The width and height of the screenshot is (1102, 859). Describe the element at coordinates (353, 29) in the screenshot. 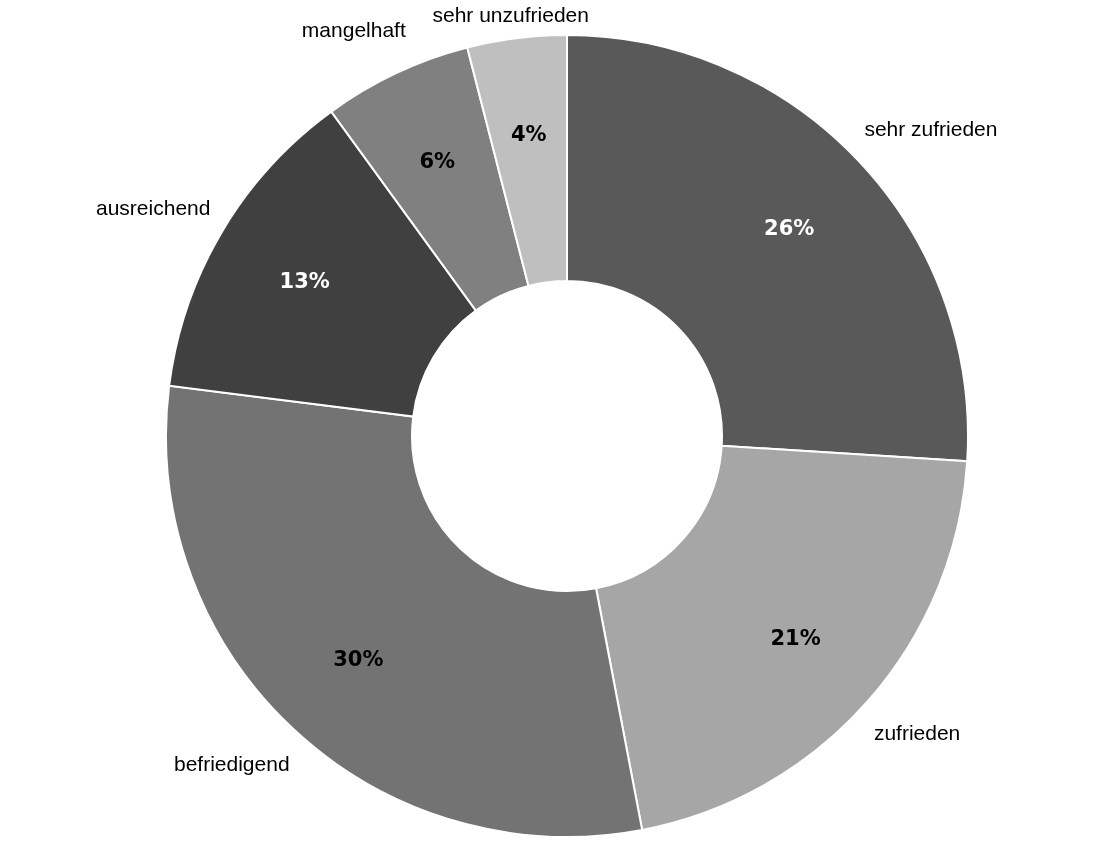

I see `slice-label: mangelhaft` at that location.